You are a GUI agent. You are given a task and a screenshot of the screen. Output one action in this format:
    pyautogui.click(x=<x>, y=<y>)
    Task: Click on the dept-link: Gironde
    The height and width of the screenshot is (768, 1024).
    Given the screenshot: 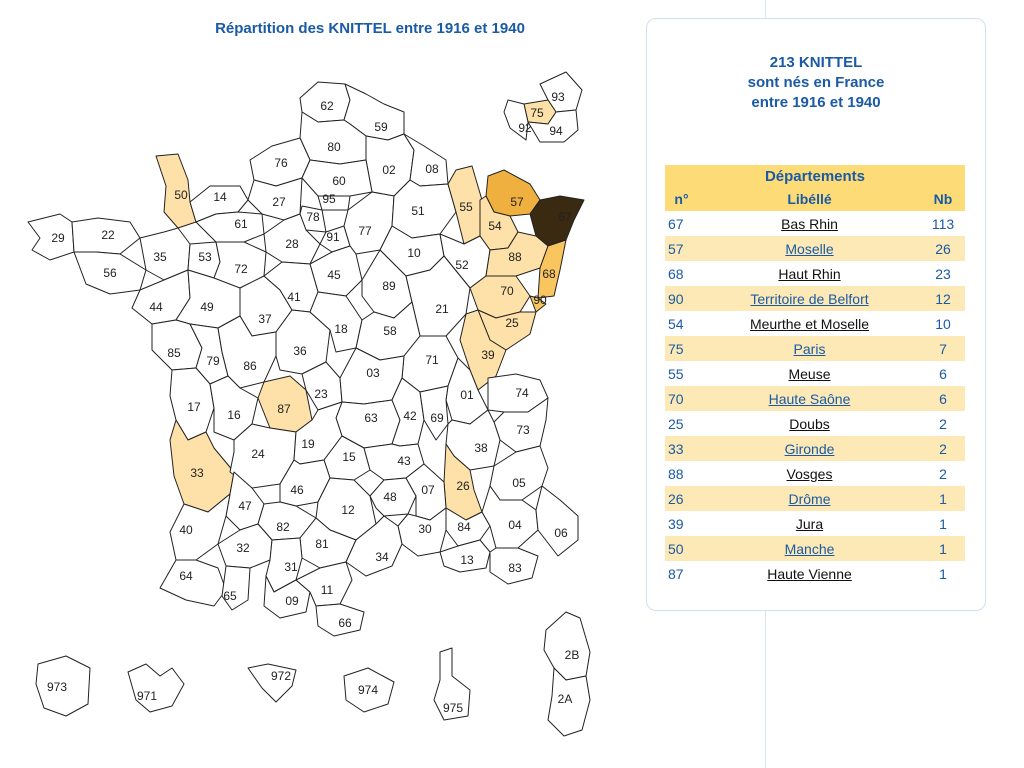 What is the action you would take?
    pyautogui.click(x=809, y=448)
    